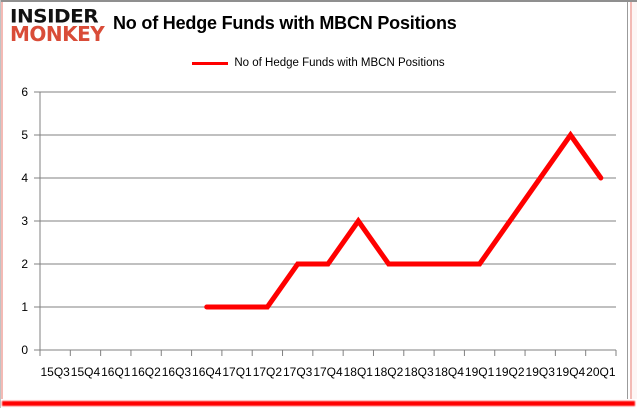 Image resolution: width=637 pixels, height=408 pixels. What do you see at coordinates (24, 221) in the screenshot?
I see `y-axis-tick-label: 3` at bounding box center [24, 221].